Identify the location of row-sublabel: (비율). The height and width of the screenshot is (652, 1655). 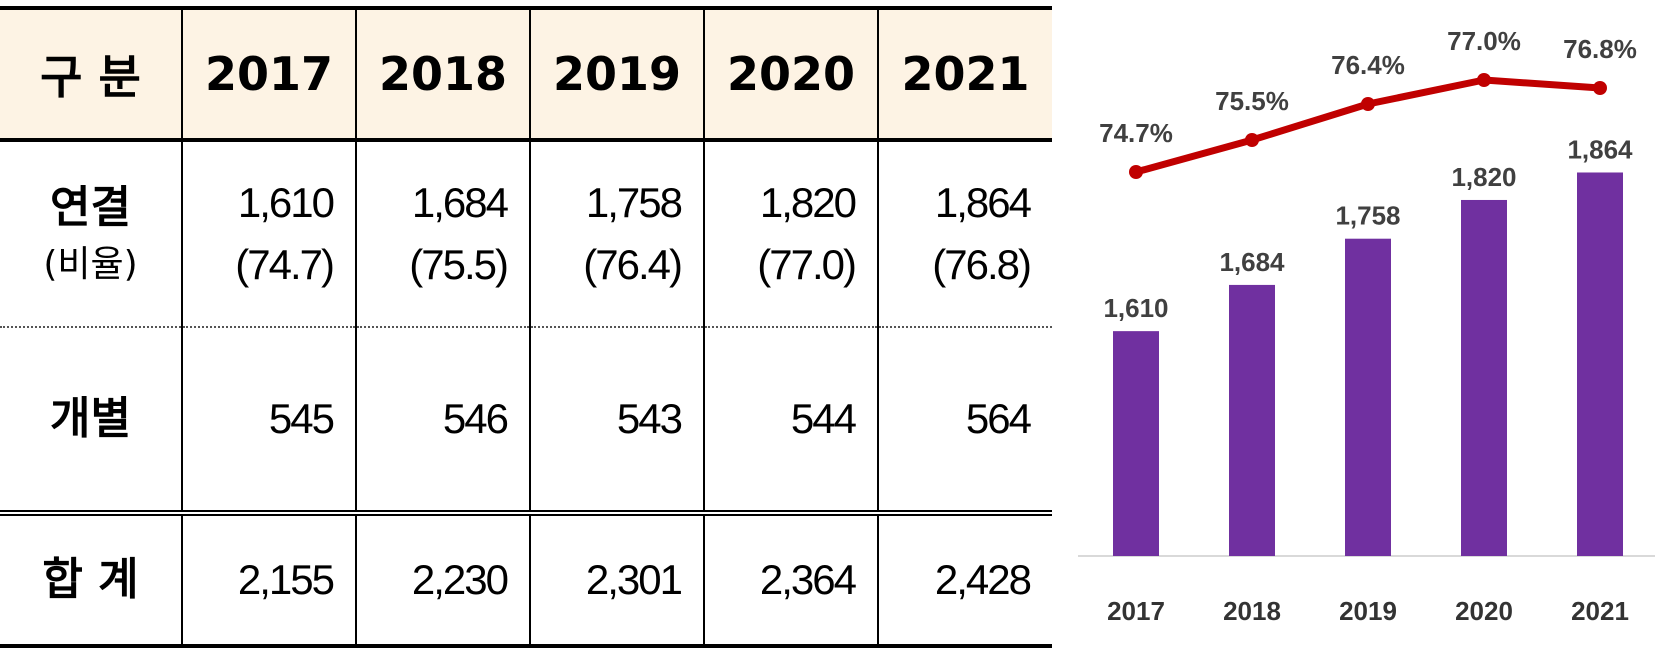
(90, 264).